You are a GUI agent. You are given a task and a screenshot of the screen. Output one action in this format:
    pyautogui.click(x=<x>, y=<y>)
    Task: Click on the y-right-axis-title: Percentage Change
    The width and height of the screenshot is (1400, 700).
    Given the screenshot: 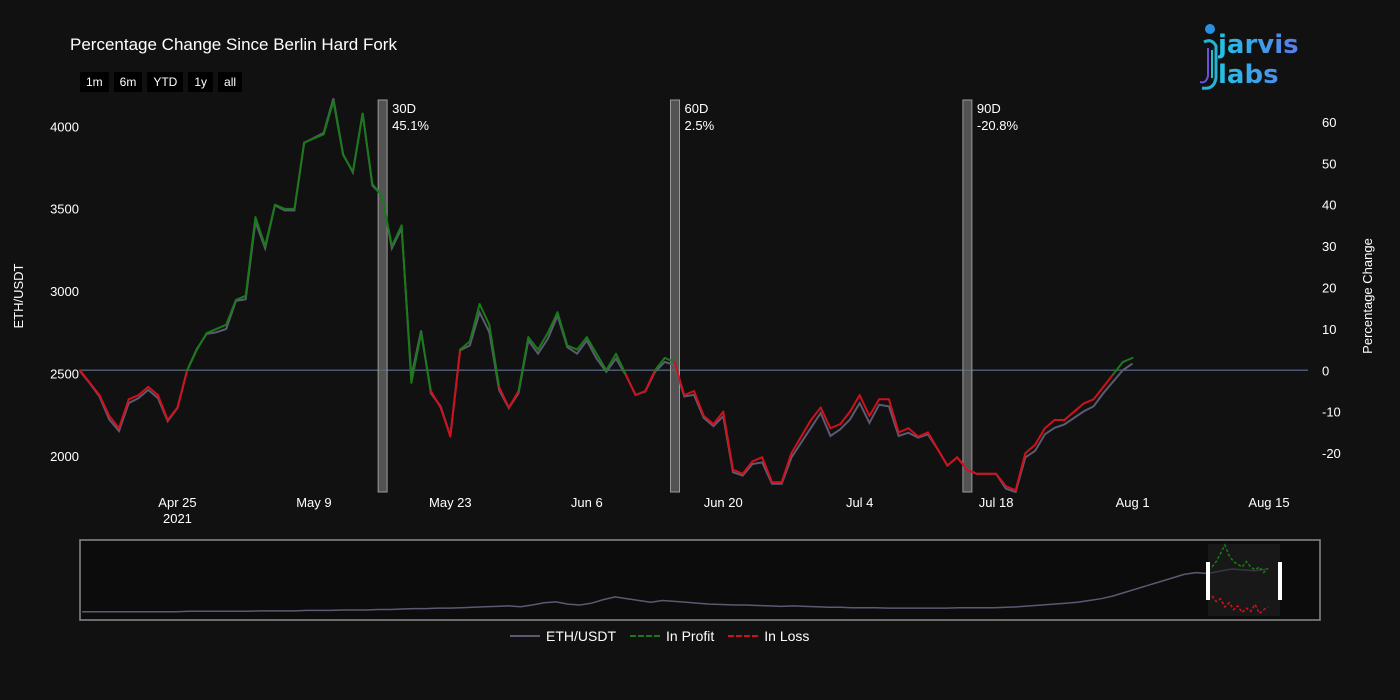 What is the action you would take?
    pyautogui.click(x=1367, y=296)
    